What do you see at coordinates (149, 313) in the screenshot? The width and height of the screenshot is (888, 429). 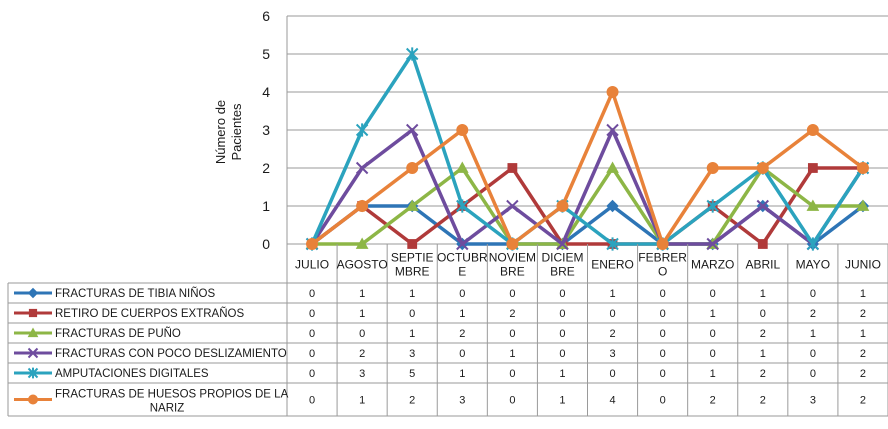 I see `series-name: RETIRO DE CUERPOS EXTRAÑOS` at bounding box center [149, 313].